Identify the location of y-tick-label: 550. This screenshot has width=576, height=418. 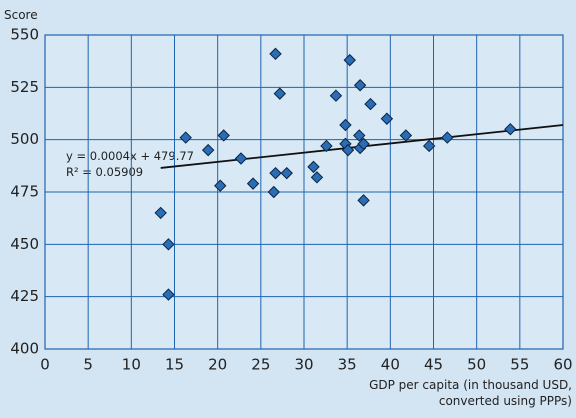
(24, 35).